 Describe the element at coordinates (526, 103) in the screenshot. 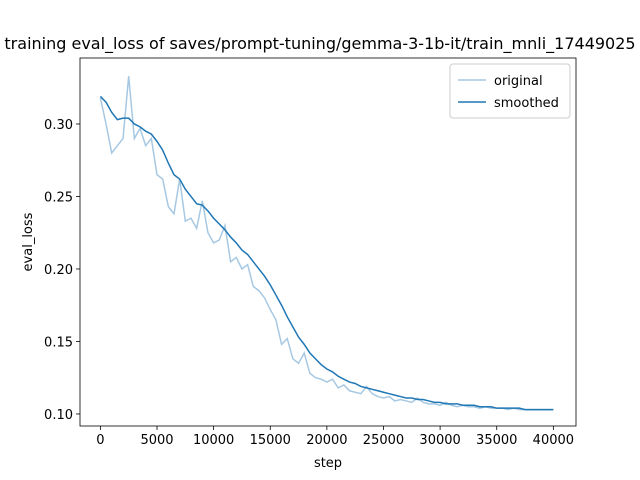

I see `legend-label: smoothed` at that location.